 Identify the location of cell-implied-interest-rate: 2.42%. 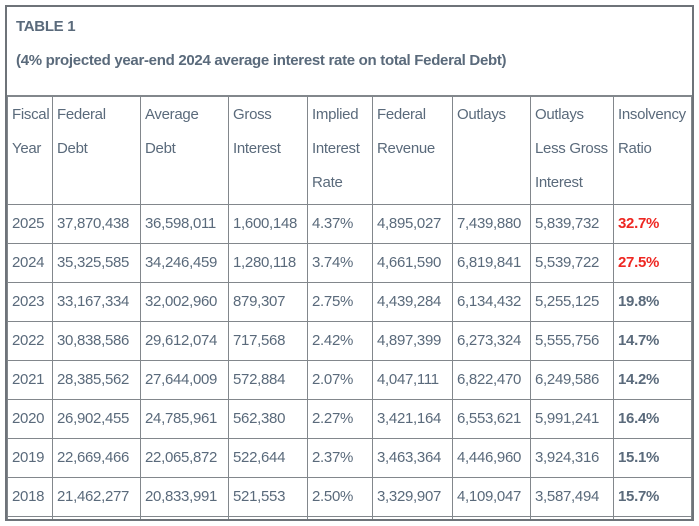
(340, 341).